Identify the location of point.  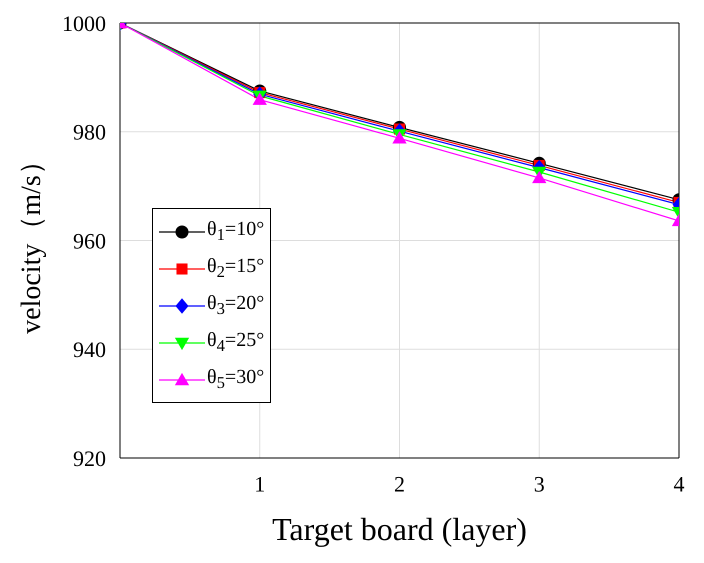
(539, 177).